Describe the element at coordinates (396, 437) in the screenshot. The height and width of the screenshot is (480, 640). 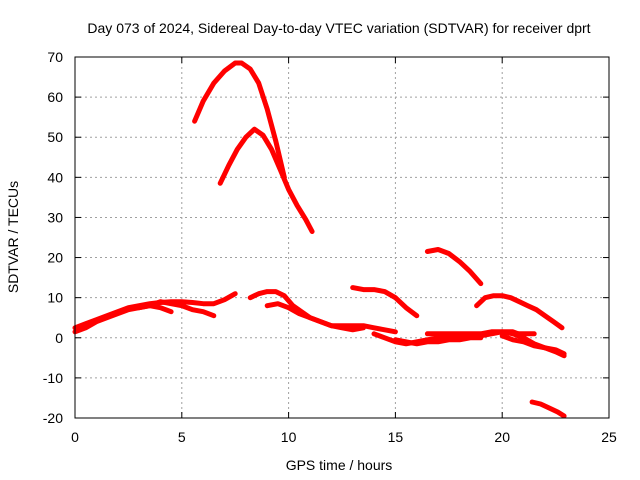
I see `x-tick-label: 15` at that location.